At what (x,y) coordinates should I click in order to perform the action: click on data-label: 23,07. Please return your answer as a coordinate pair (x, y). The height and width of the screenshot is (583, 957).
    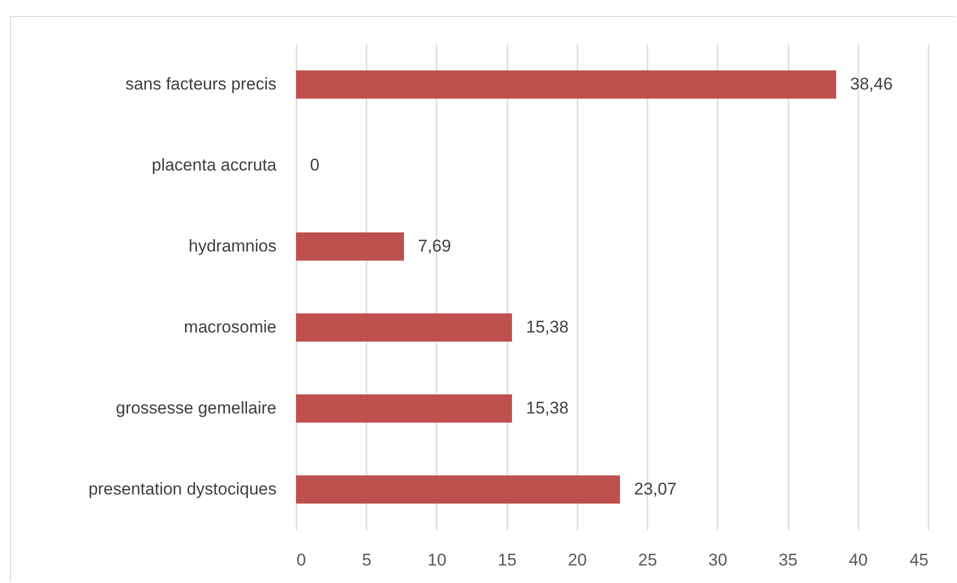
    Looking at the image, I should click on (655, 489).